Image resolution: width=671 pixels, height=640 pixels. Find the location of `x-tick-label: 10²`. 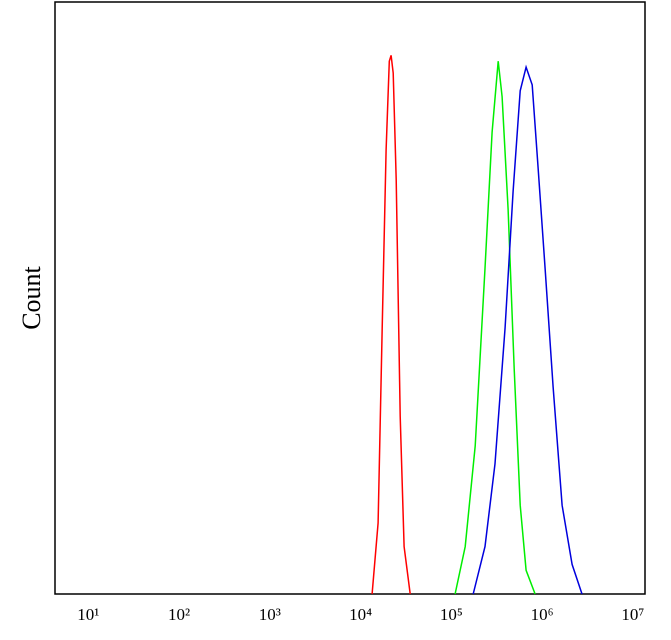

x-tick-label: 10² is located at coordinates (179, 614).